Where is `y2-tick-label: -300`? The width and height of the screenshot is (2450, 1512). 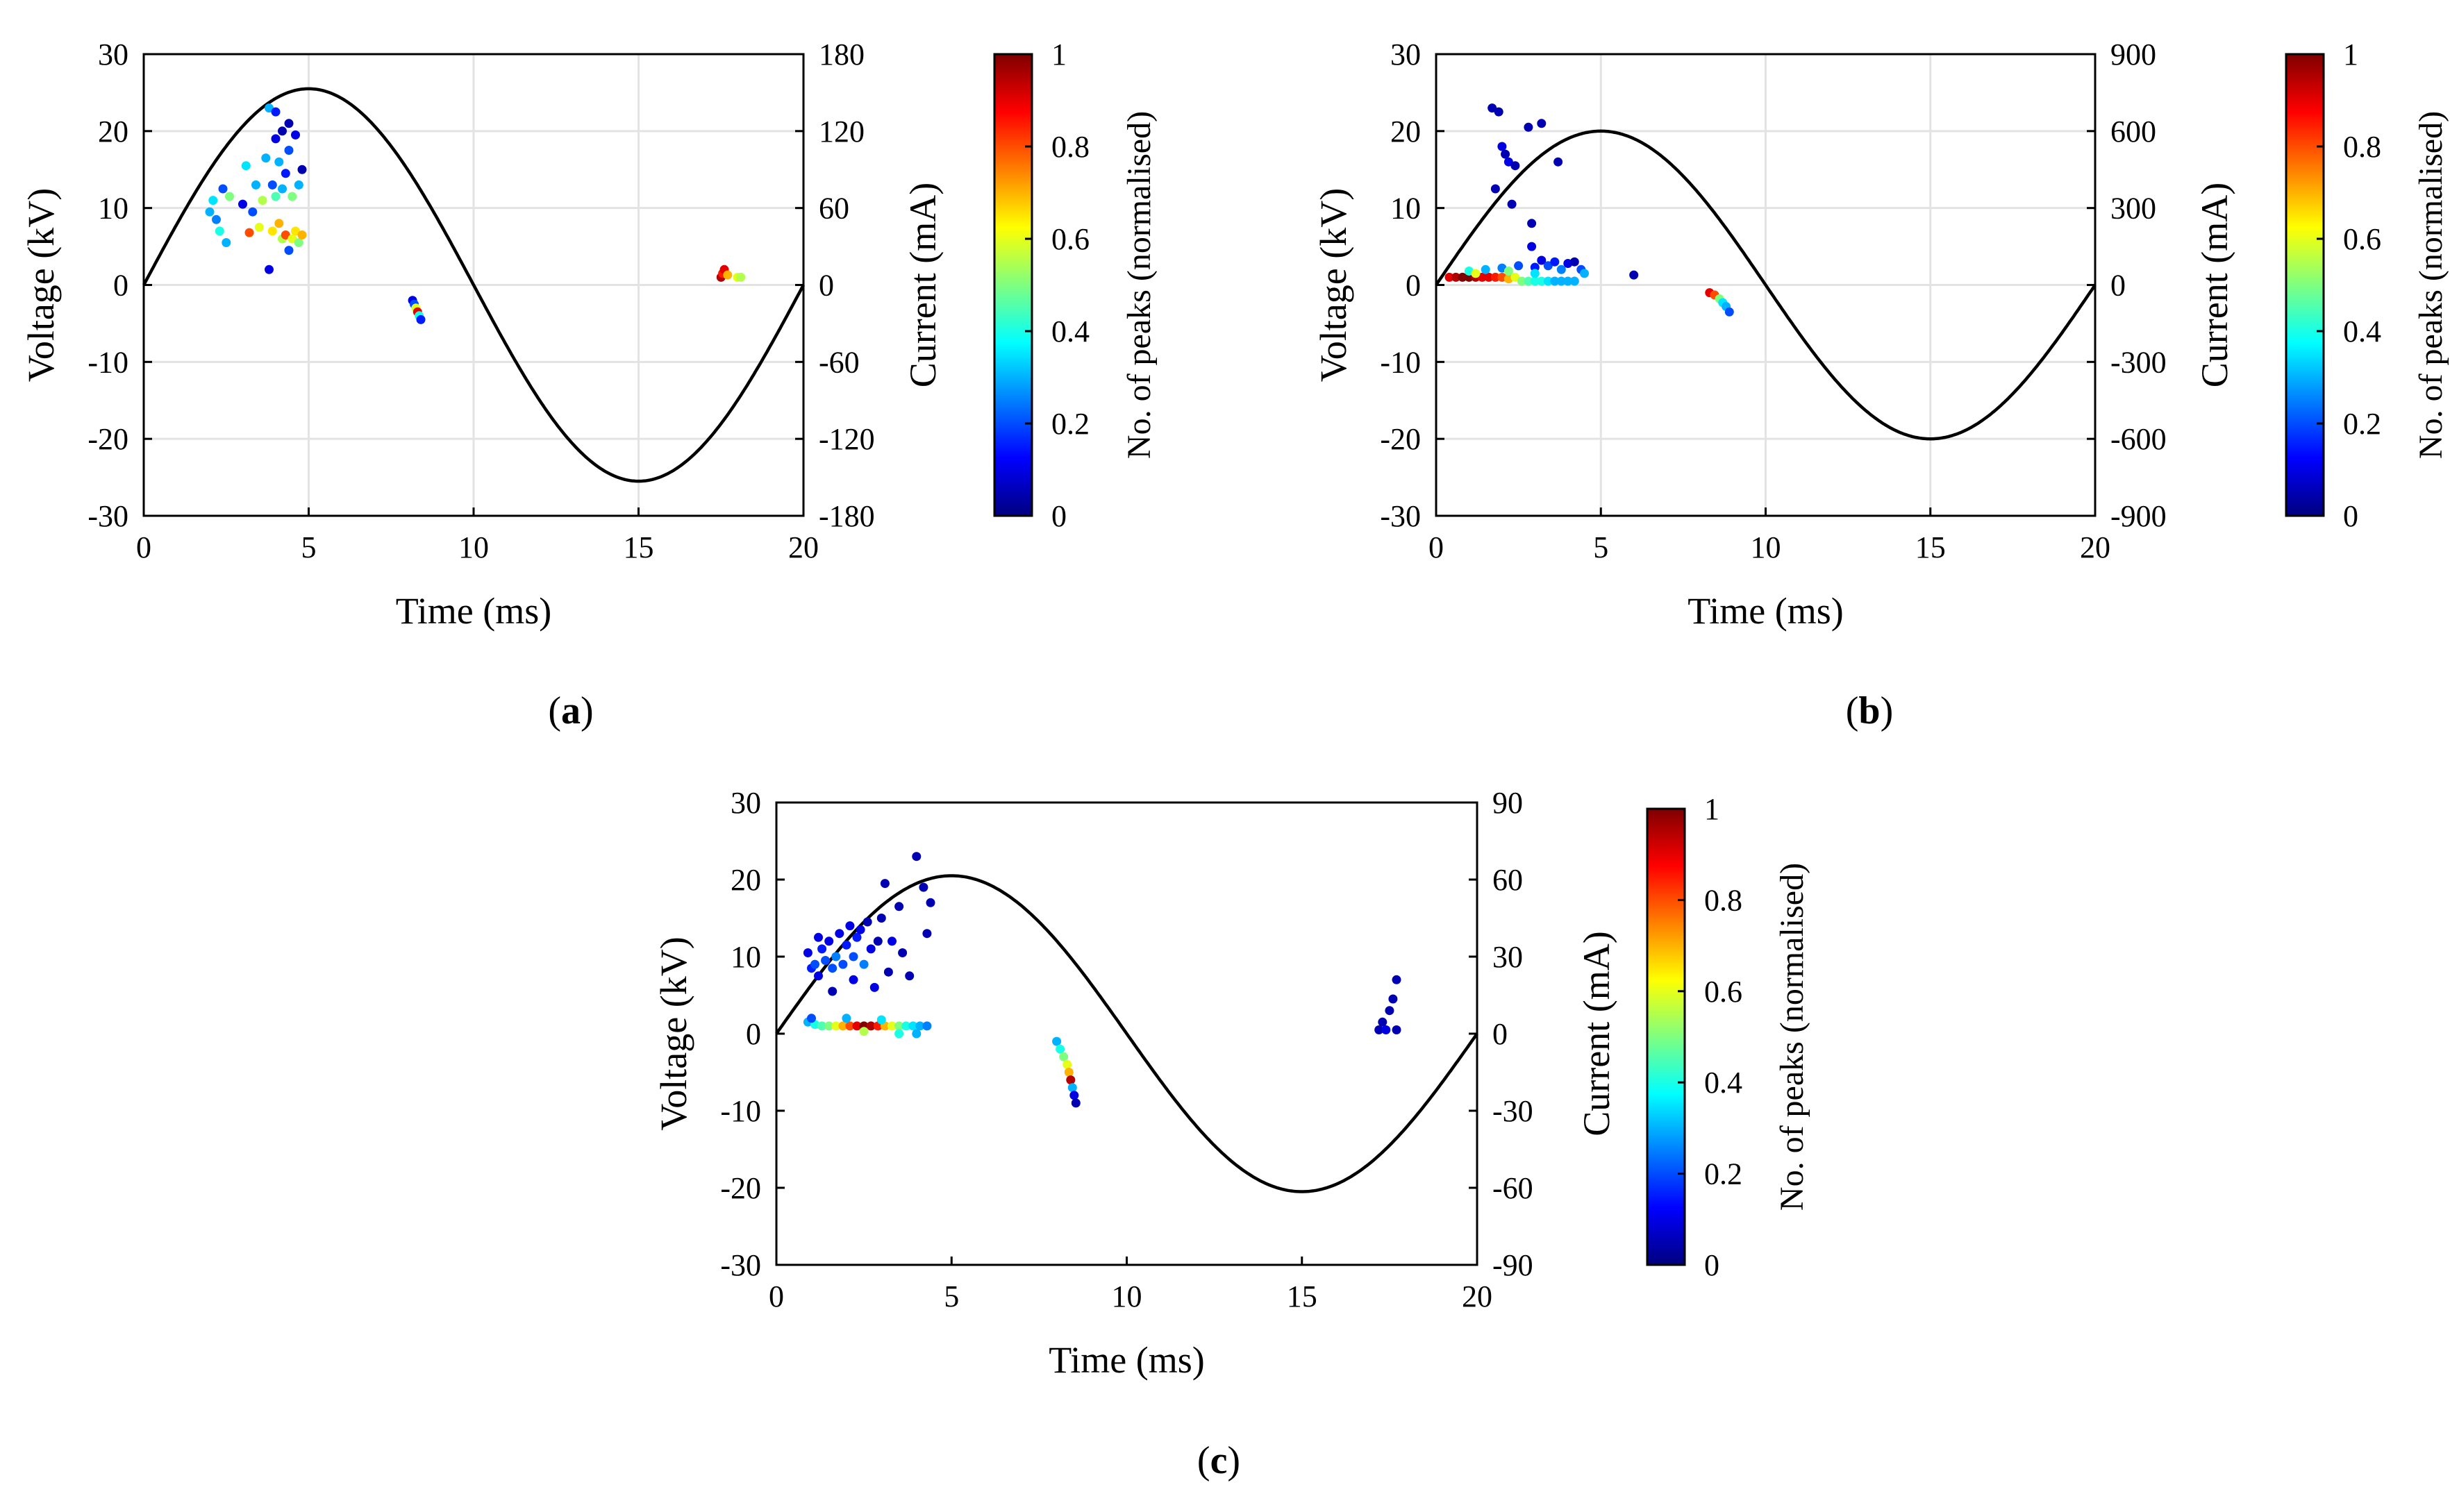
y2-tick-label: -300 is located at coordinates (2138, 362).